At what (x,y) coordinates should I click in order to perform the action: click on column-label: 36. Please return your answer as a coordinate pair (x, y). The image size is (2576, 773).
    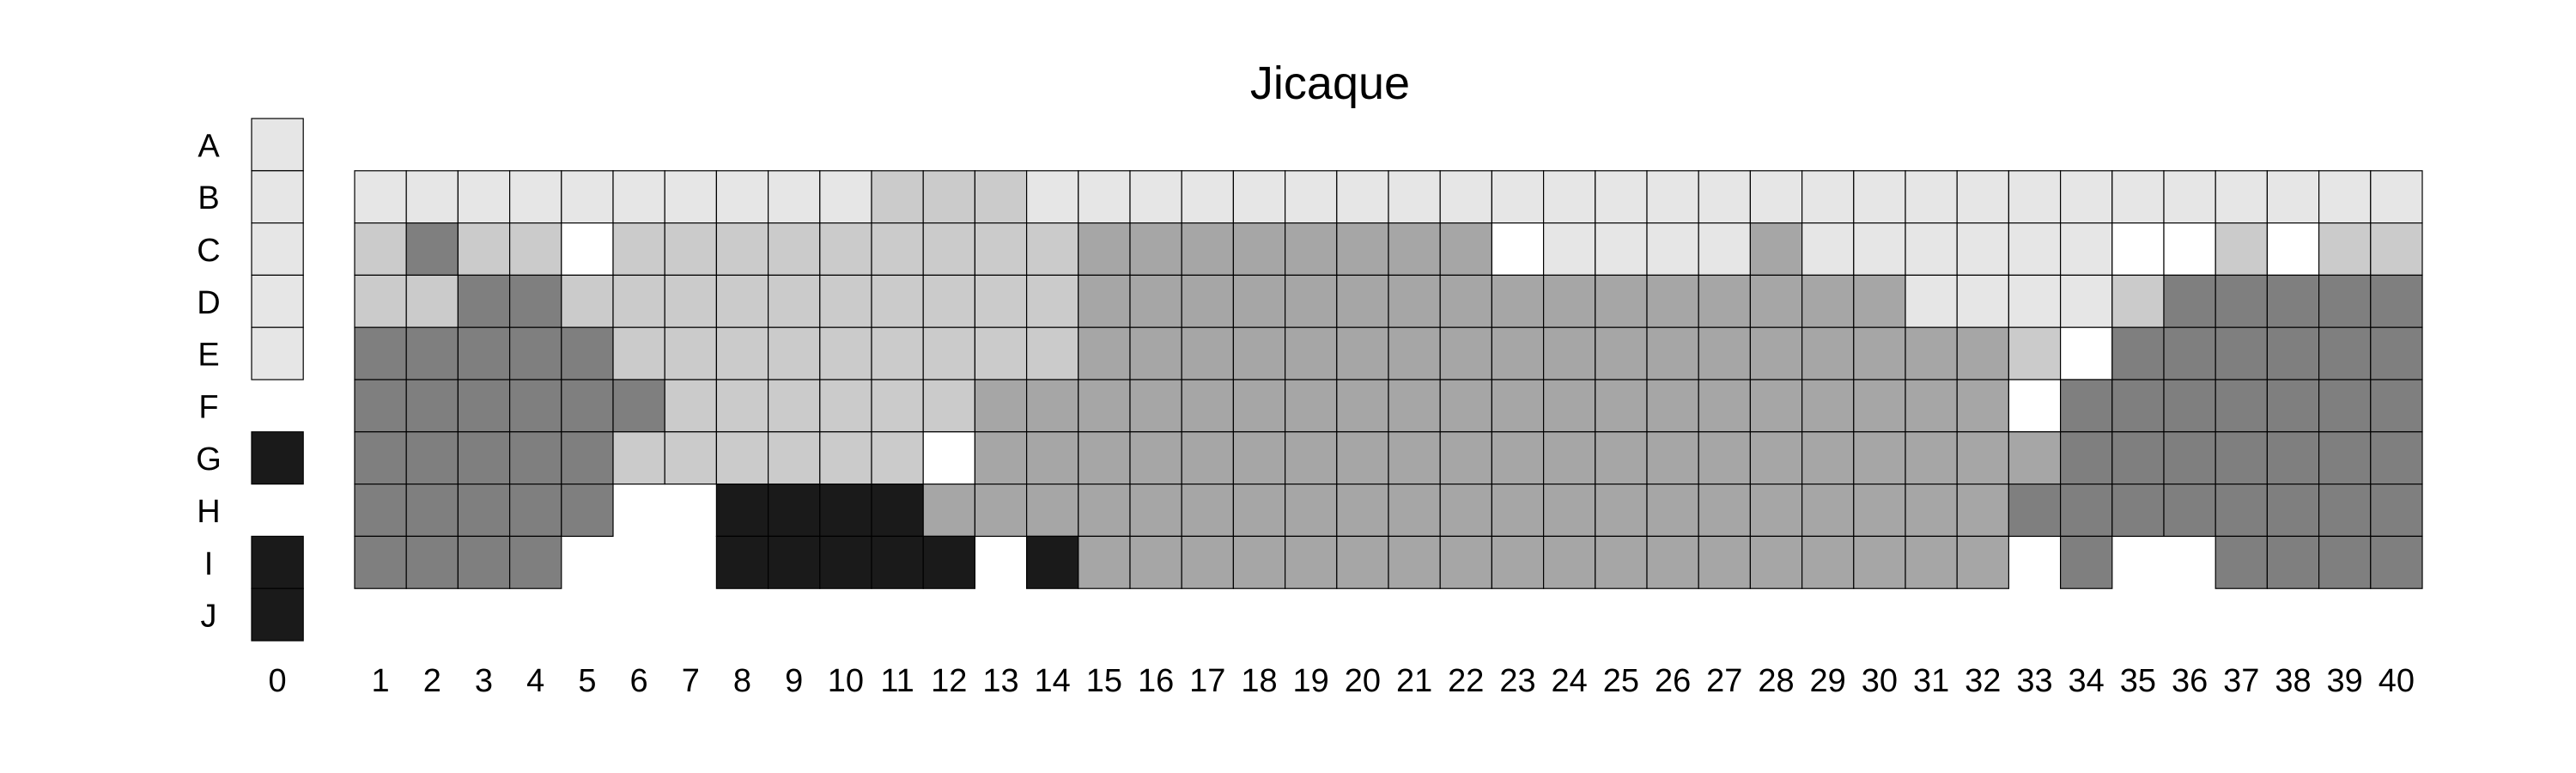
    Looking at the image, I should click on (2190, 681).